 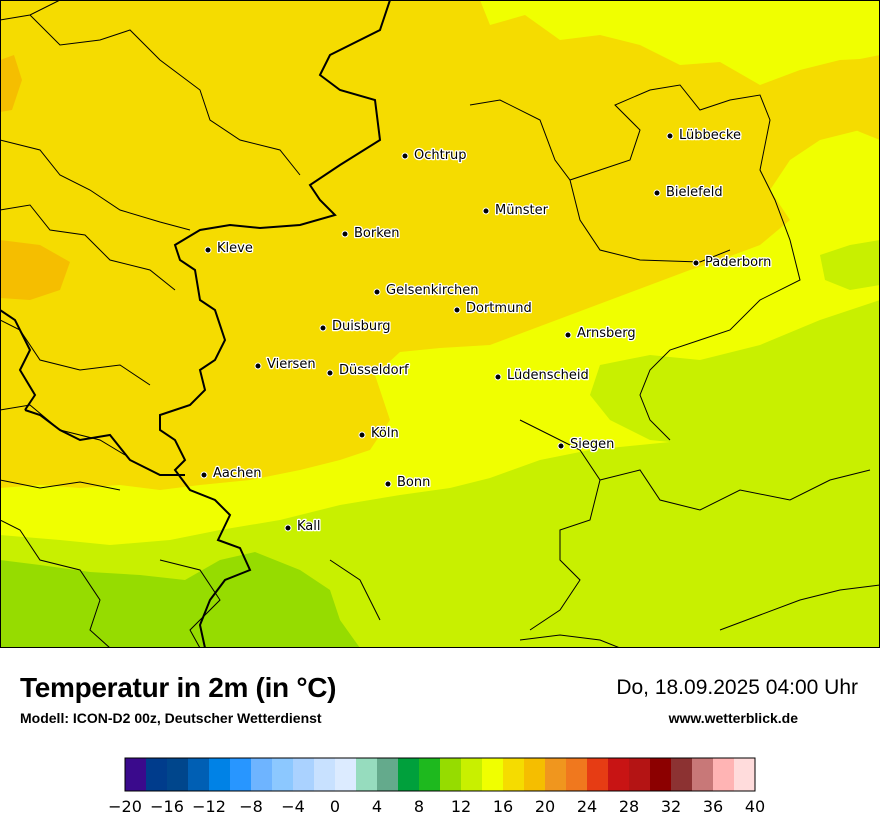 What do you see at coordinates (503, 806) in the screenshot?
I see `legend-tick-label: 16` at bounding box center [503, 806].